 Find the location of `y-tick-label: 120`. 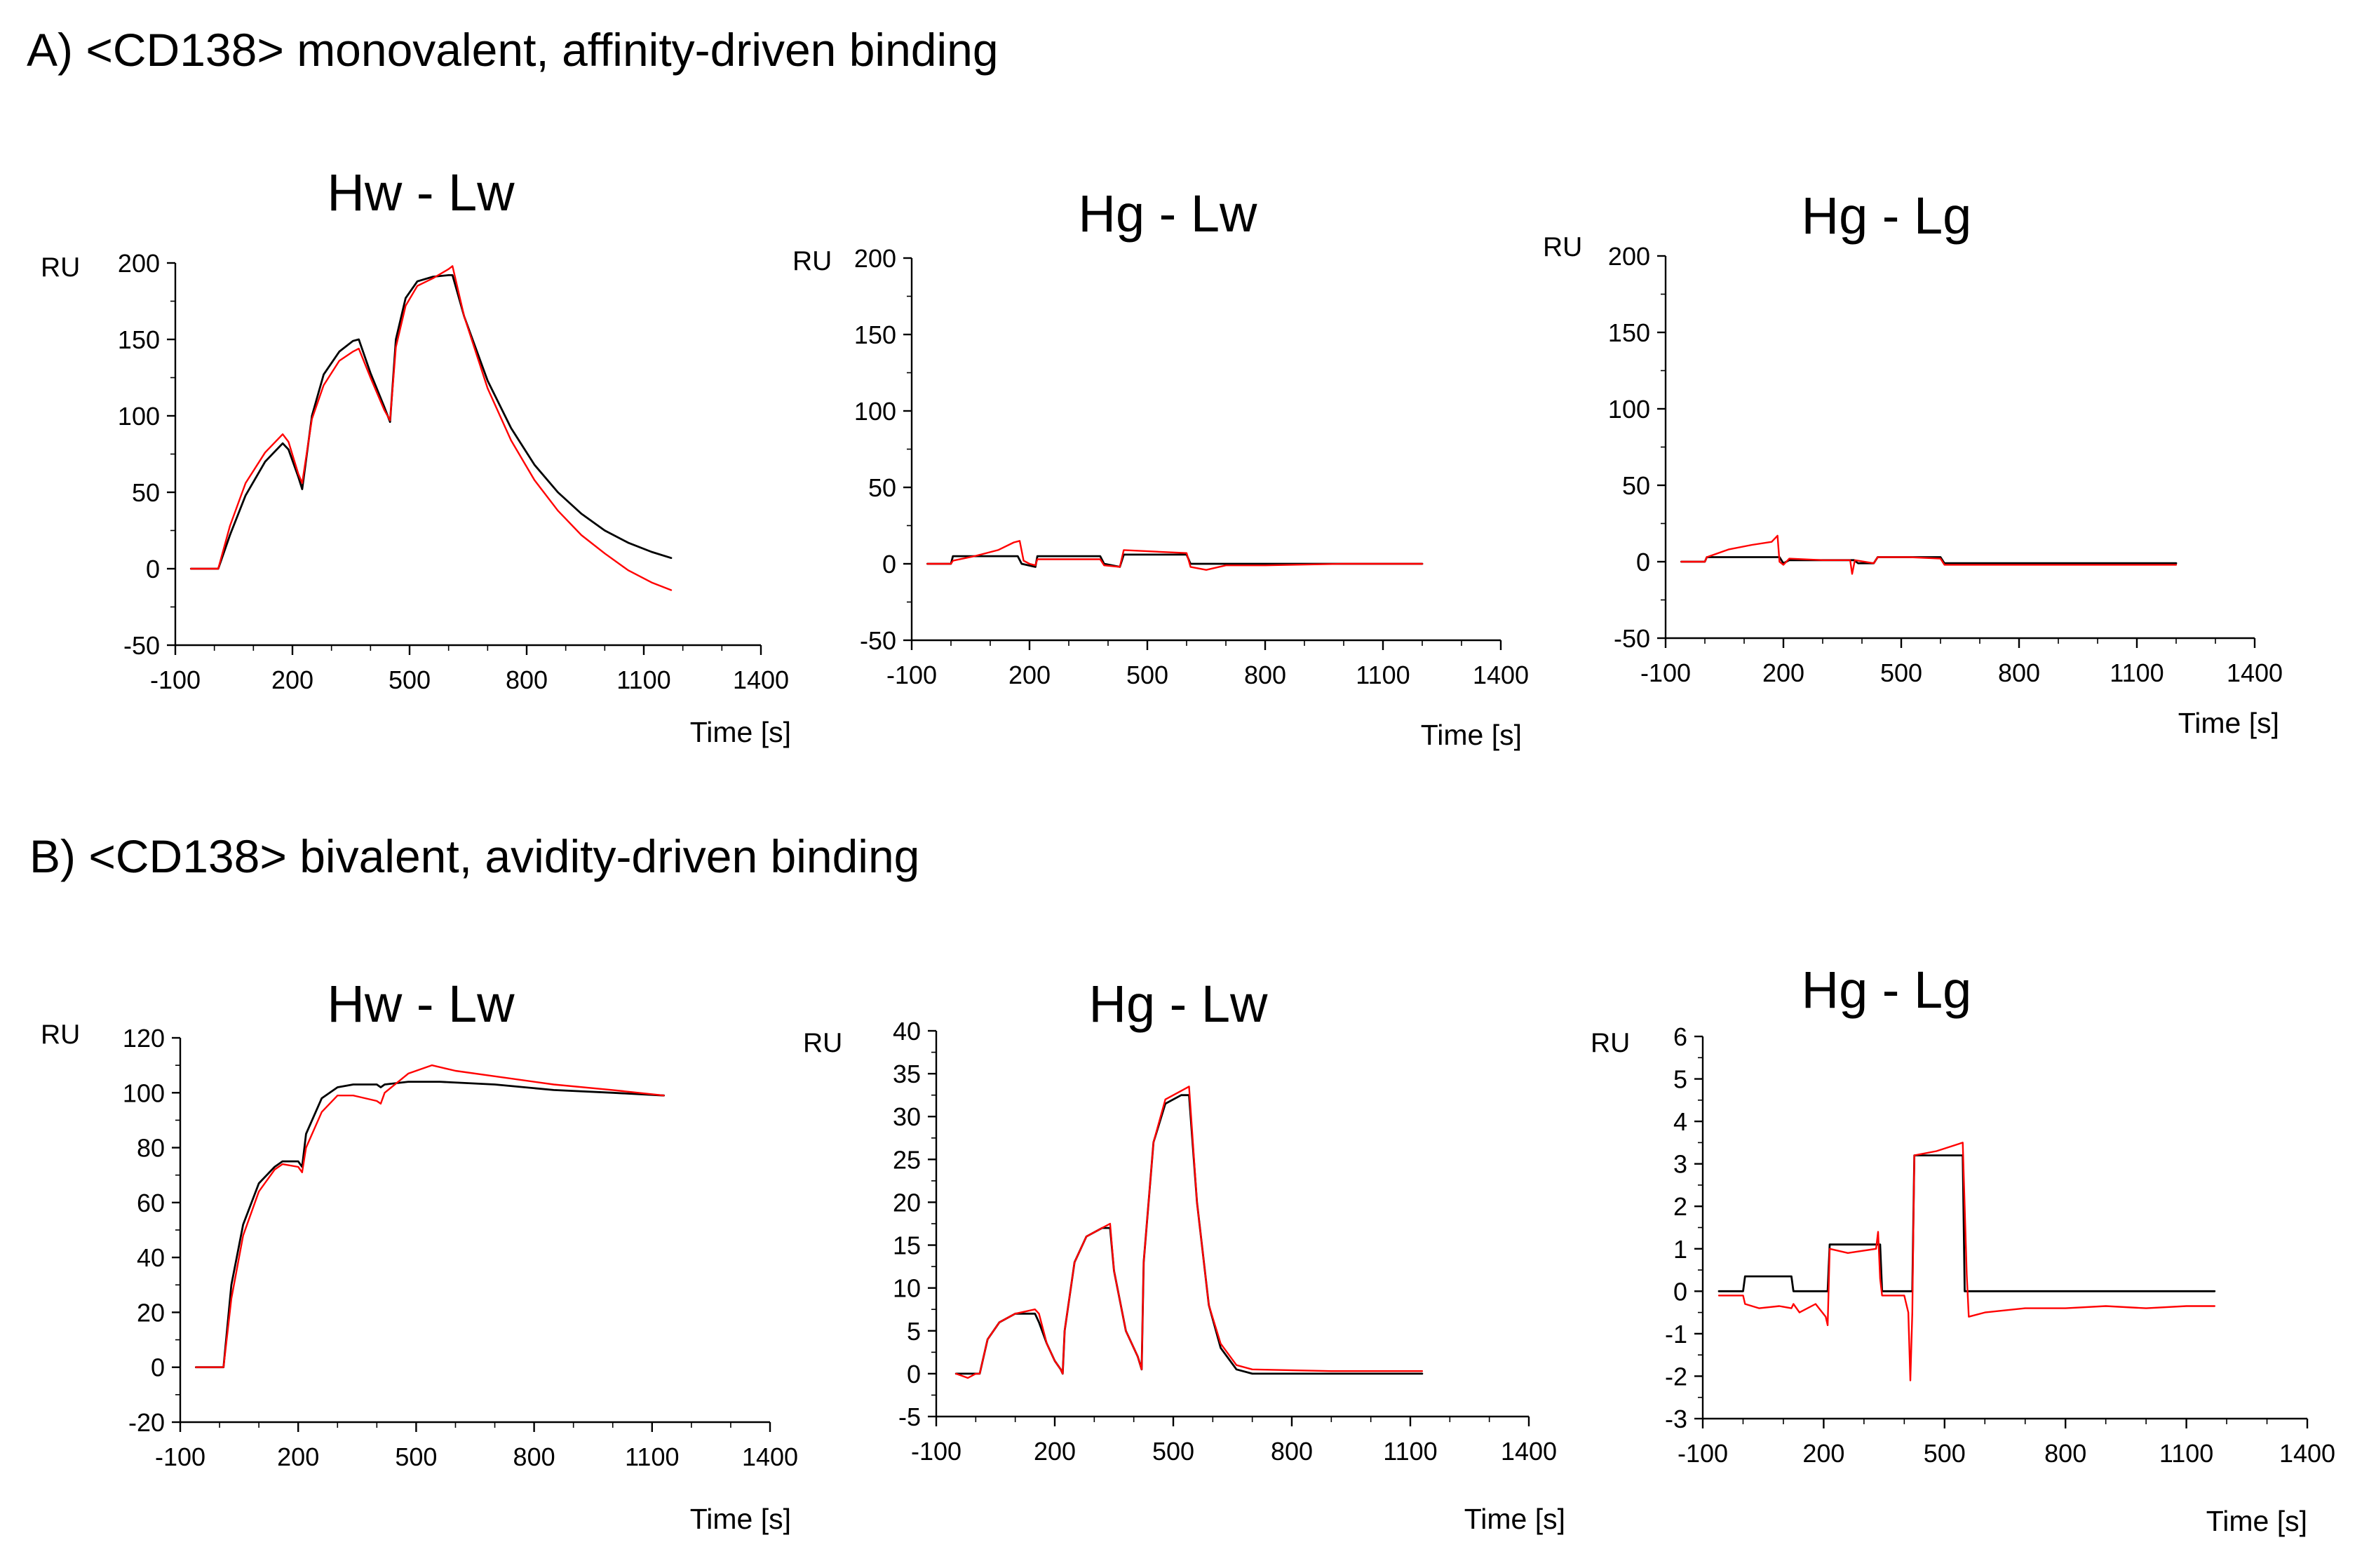

y-tick-label: 120 is located at coordinates (144, 1038).